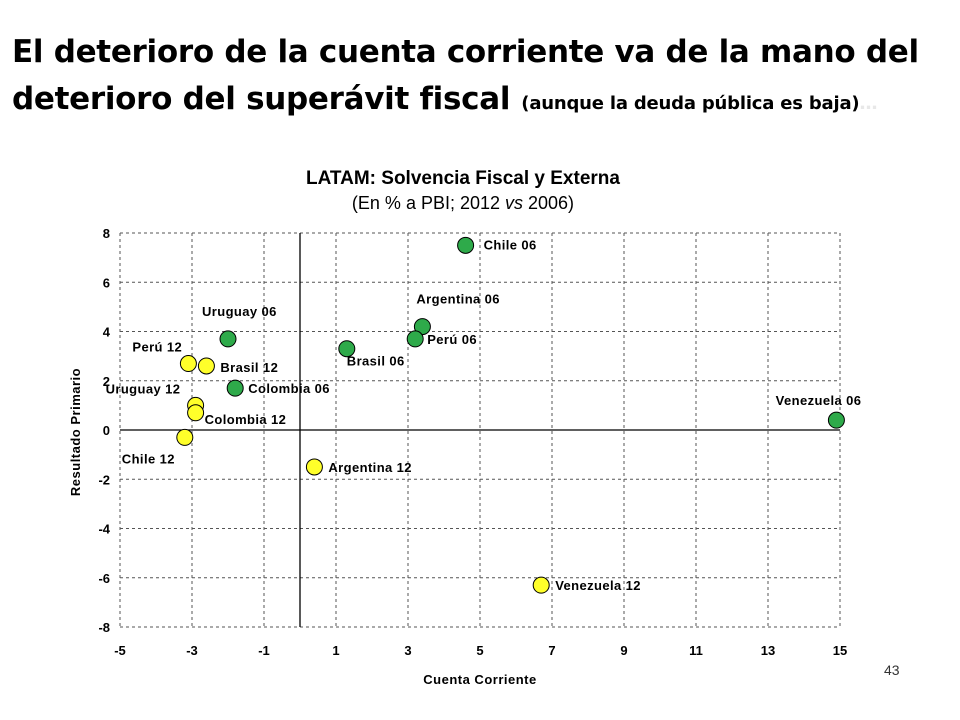  What do you see at coordinates (452, 339) in the screenshot?
I see `point-label-peru-06: Perú 06` at bounding box center [452, 339].